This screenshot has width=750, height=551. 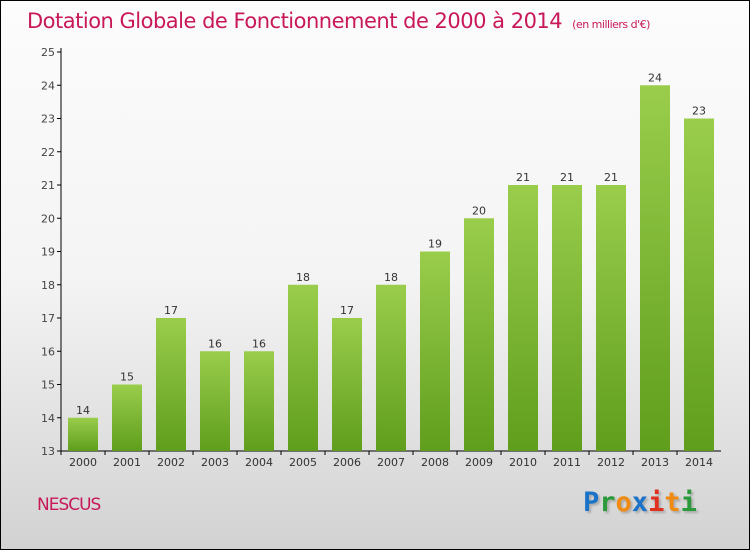 What do you see at coordinates (259, 462) in the screenshot?
I see `x-tick-label: 2004` at bounding box center [259, 462].